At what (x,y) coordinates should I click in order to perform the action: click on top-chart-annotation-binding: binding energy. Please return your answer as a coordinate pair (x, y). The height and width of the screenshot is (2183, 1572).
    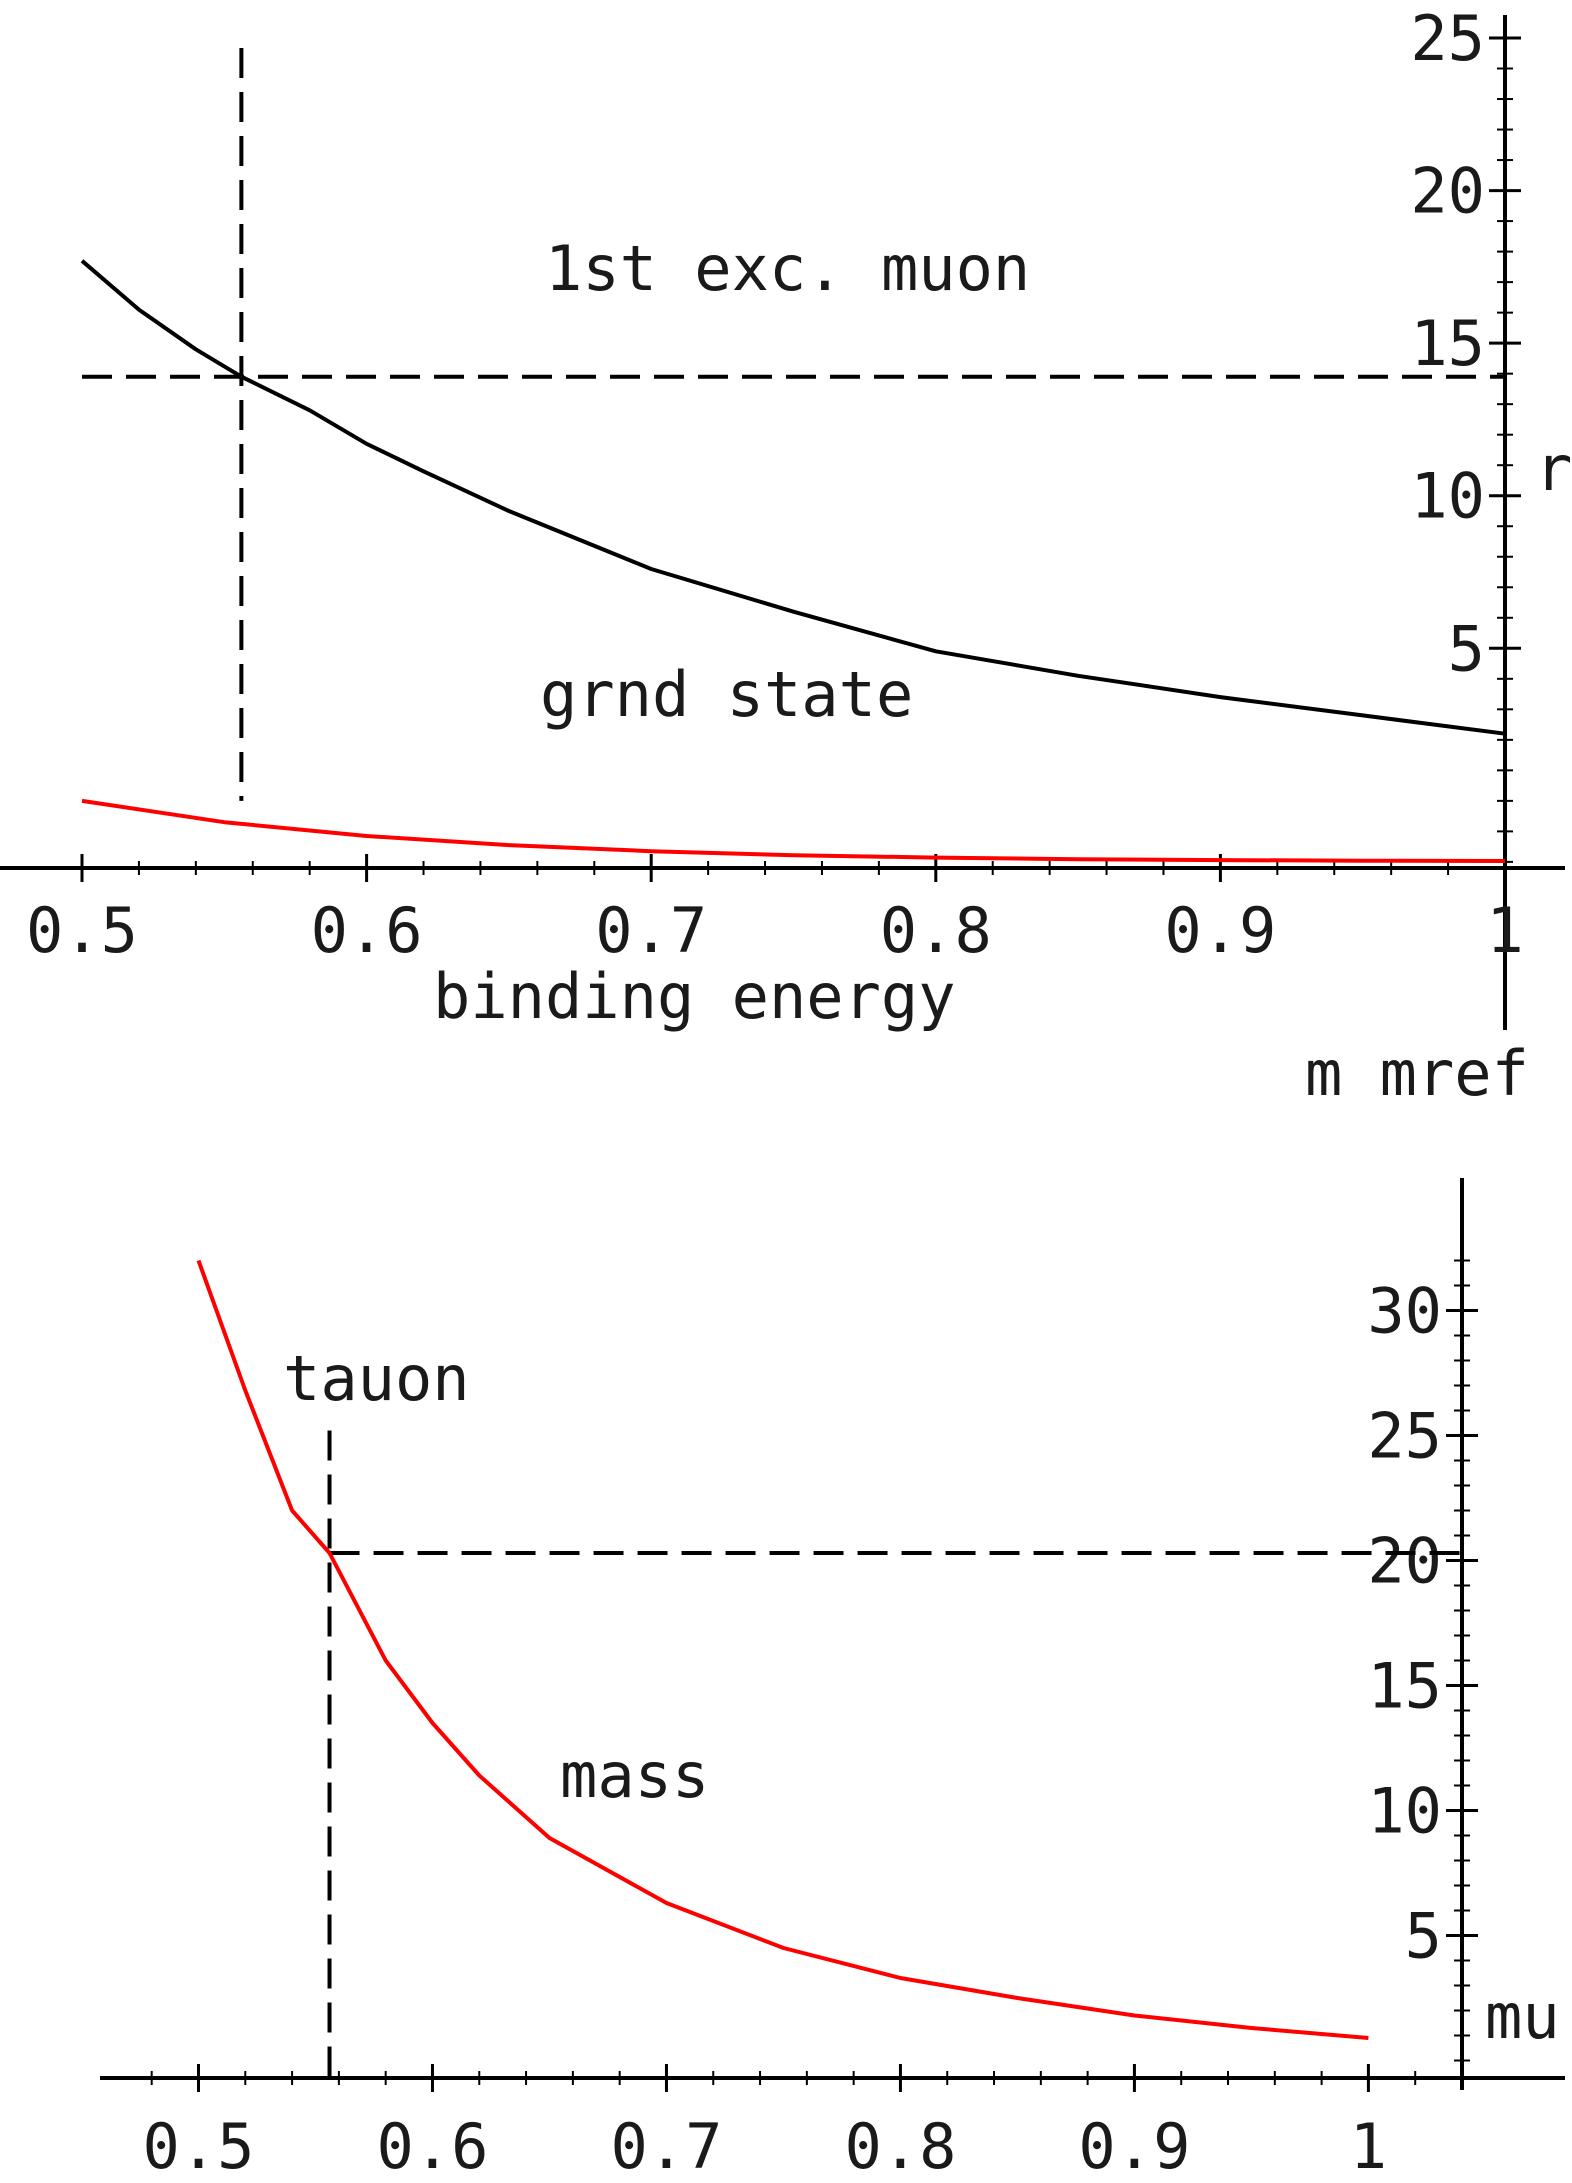
    Looking at the image, I should click on (694, 996).